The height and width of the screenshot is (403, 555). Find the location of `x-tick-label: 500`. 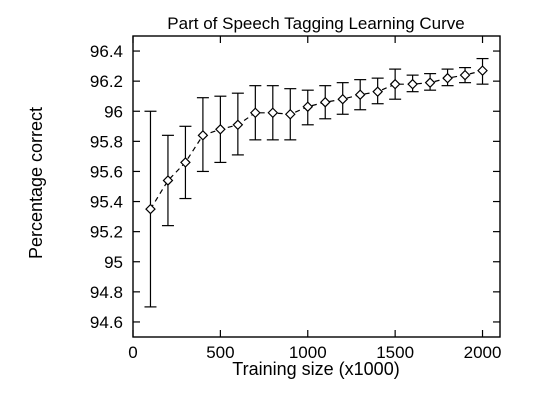

x-tick-label: 500 is located at coordinates (220, 352).